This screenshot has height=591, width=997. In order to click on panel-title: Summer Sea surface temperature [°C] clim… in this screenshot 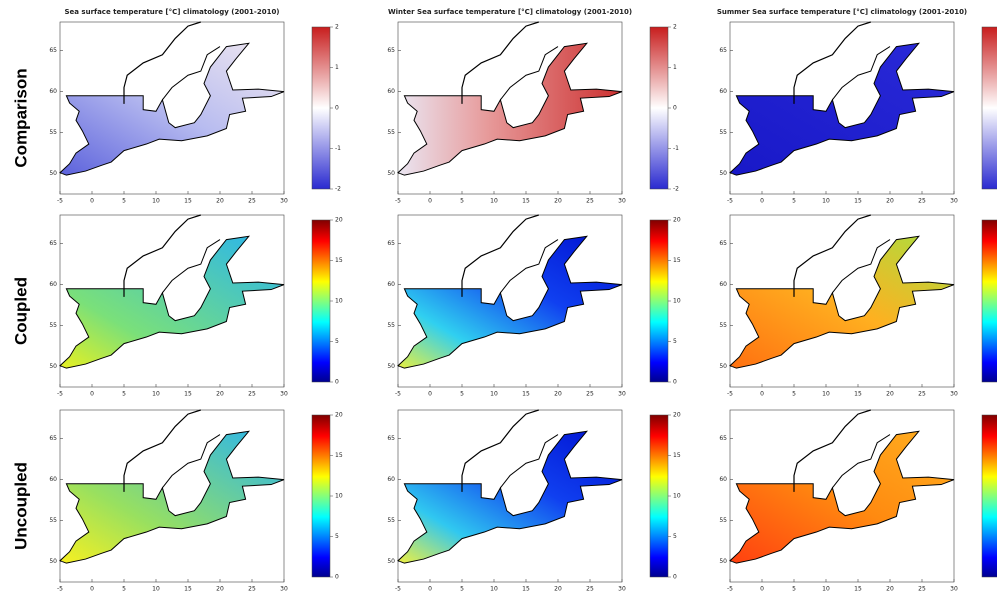, I will do `click(842, 12)`.